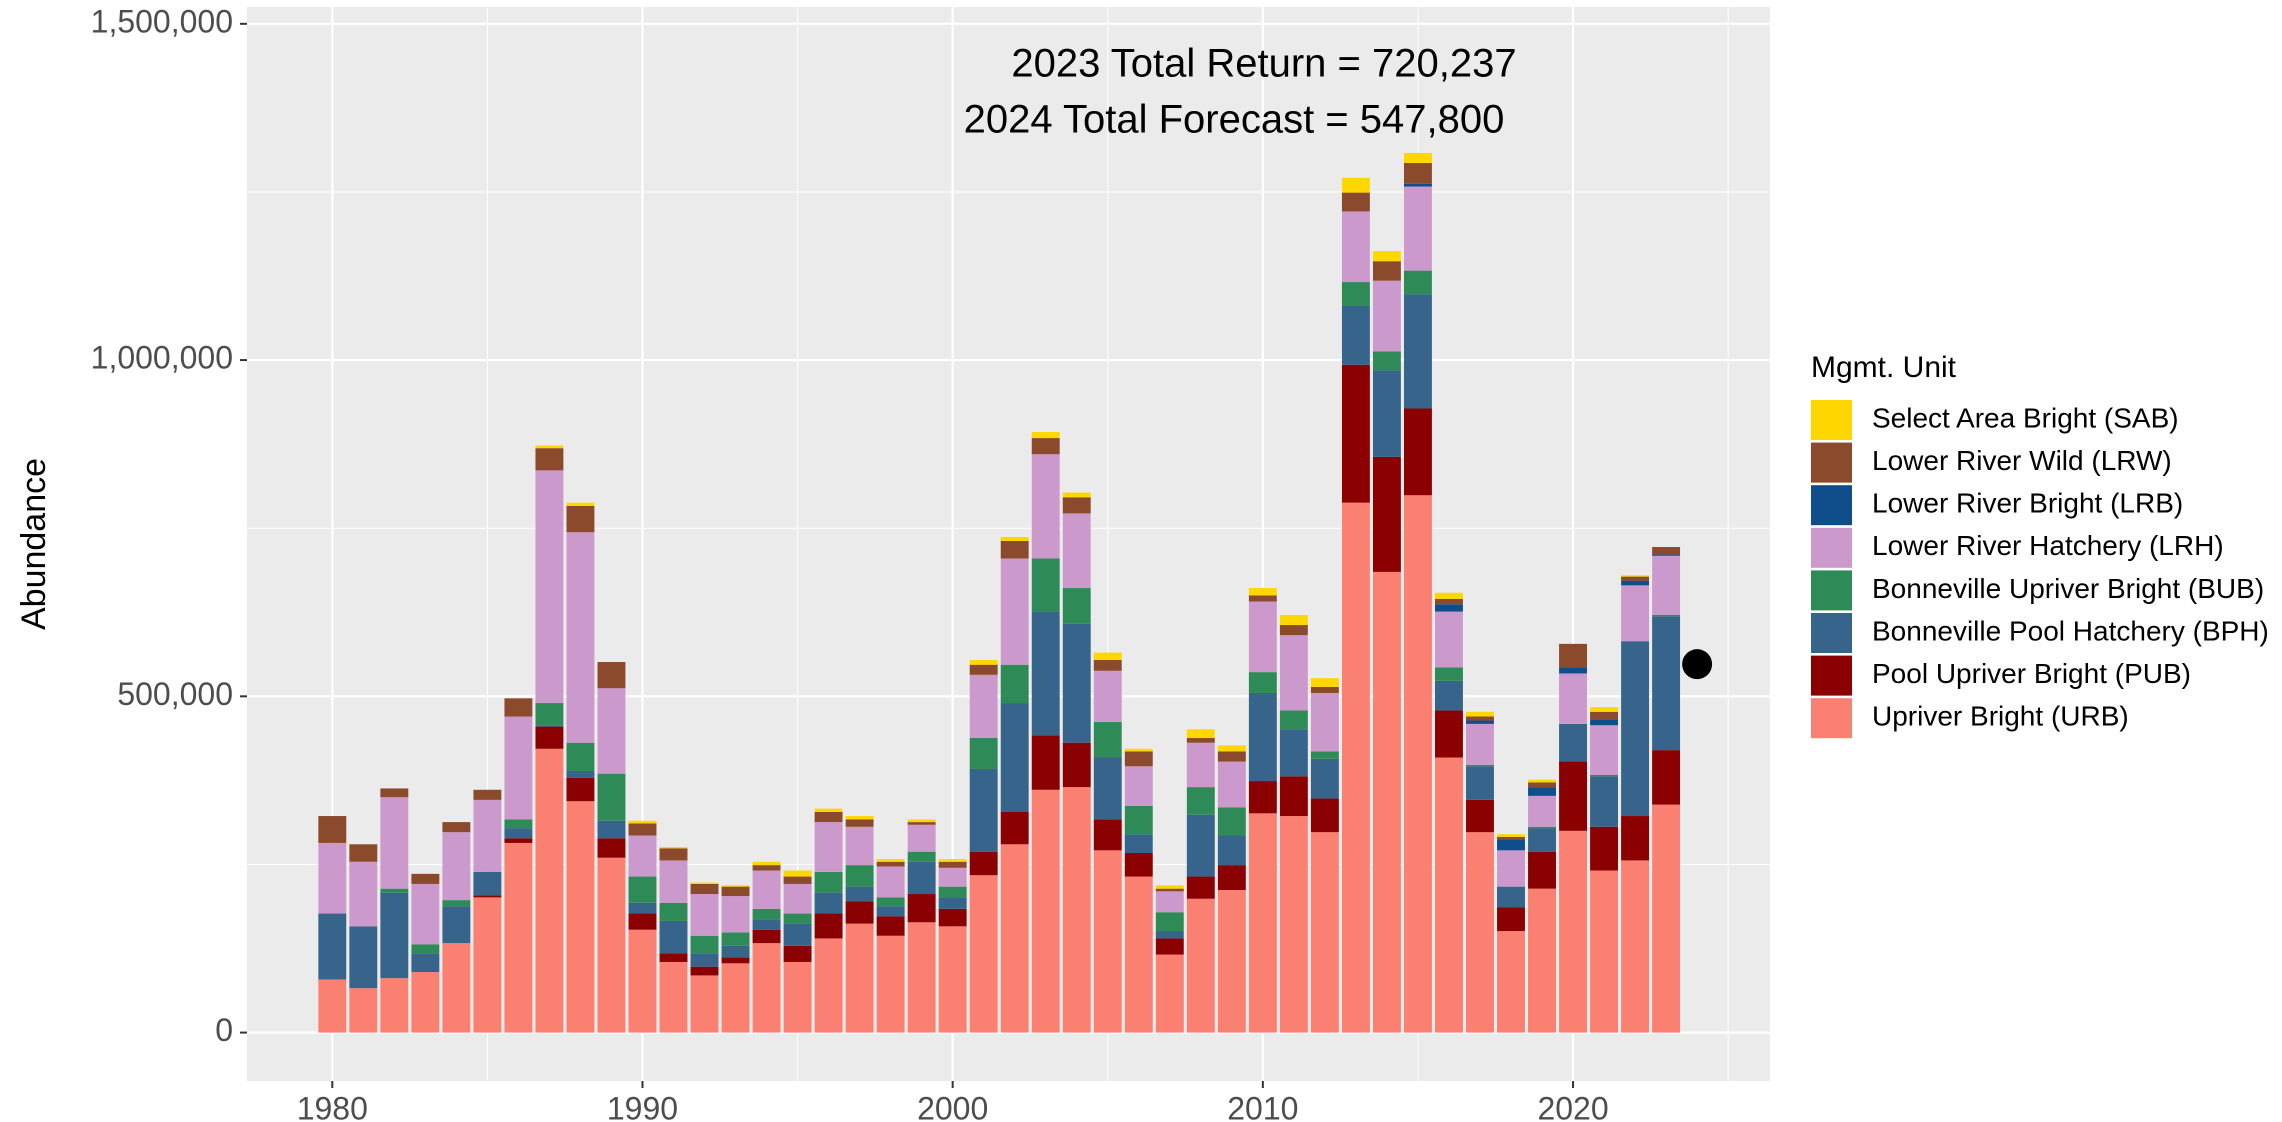  I want to click on legend-label: Bonneville Upriver Bright (BUB), so click(2068, 588).